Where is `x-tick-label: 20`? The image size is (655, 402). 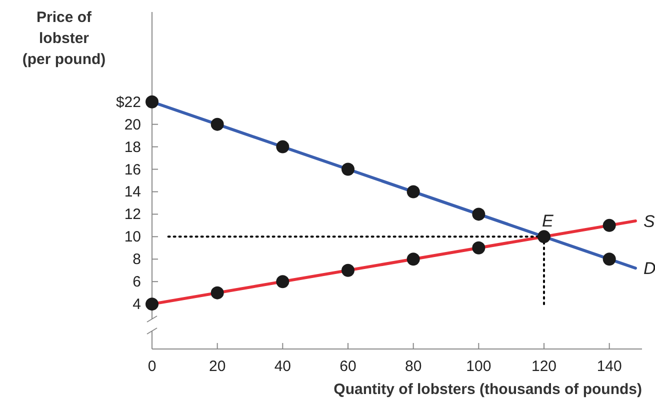 x-tick-label: 20 is located at coordinates (217, 366).